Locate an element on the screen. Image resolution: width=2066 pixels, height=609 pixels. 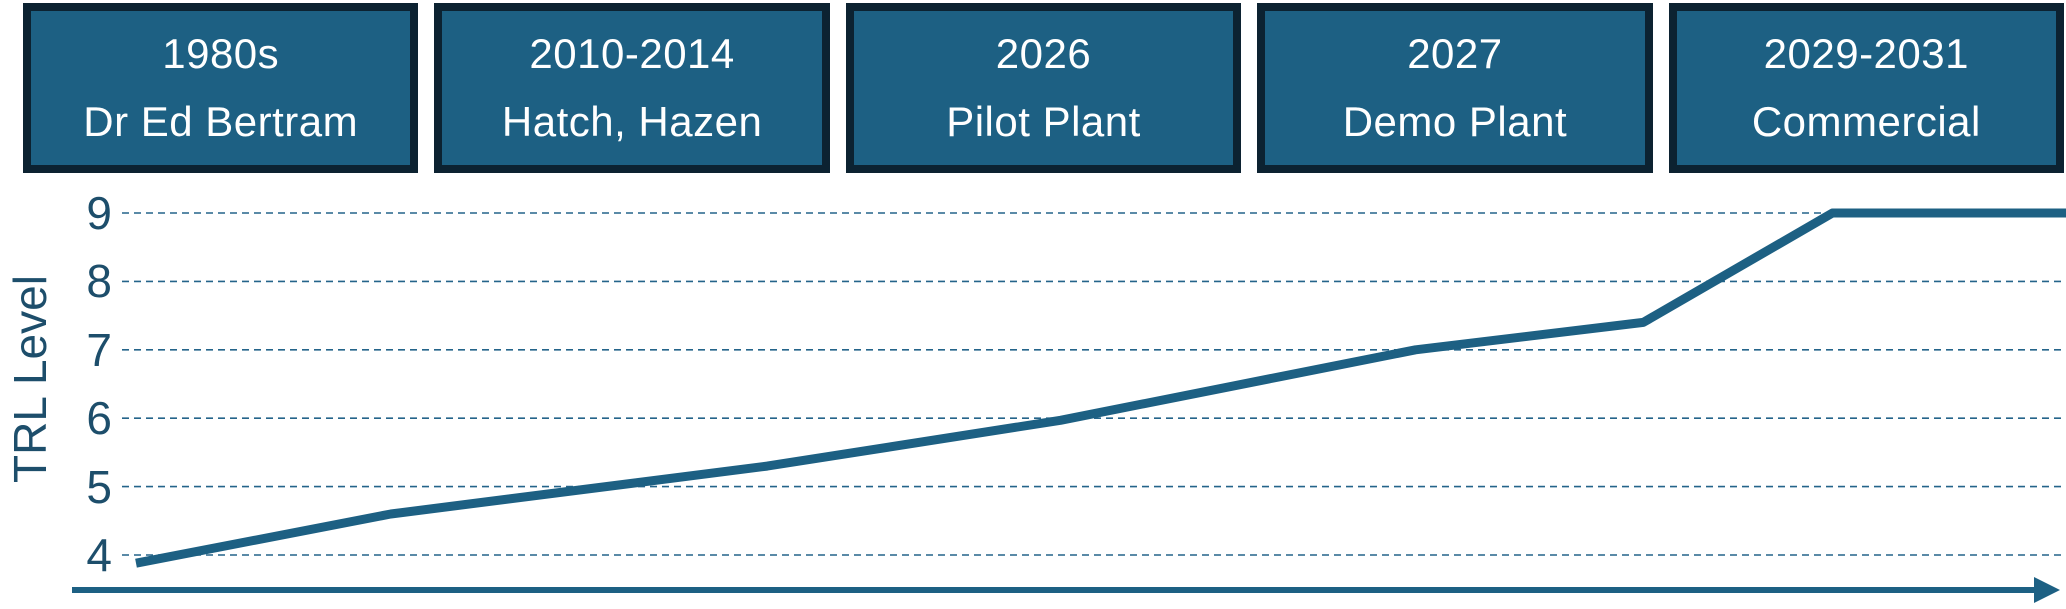
milestone-label: Hatch, Hazen is located at coordinates (632, 121).